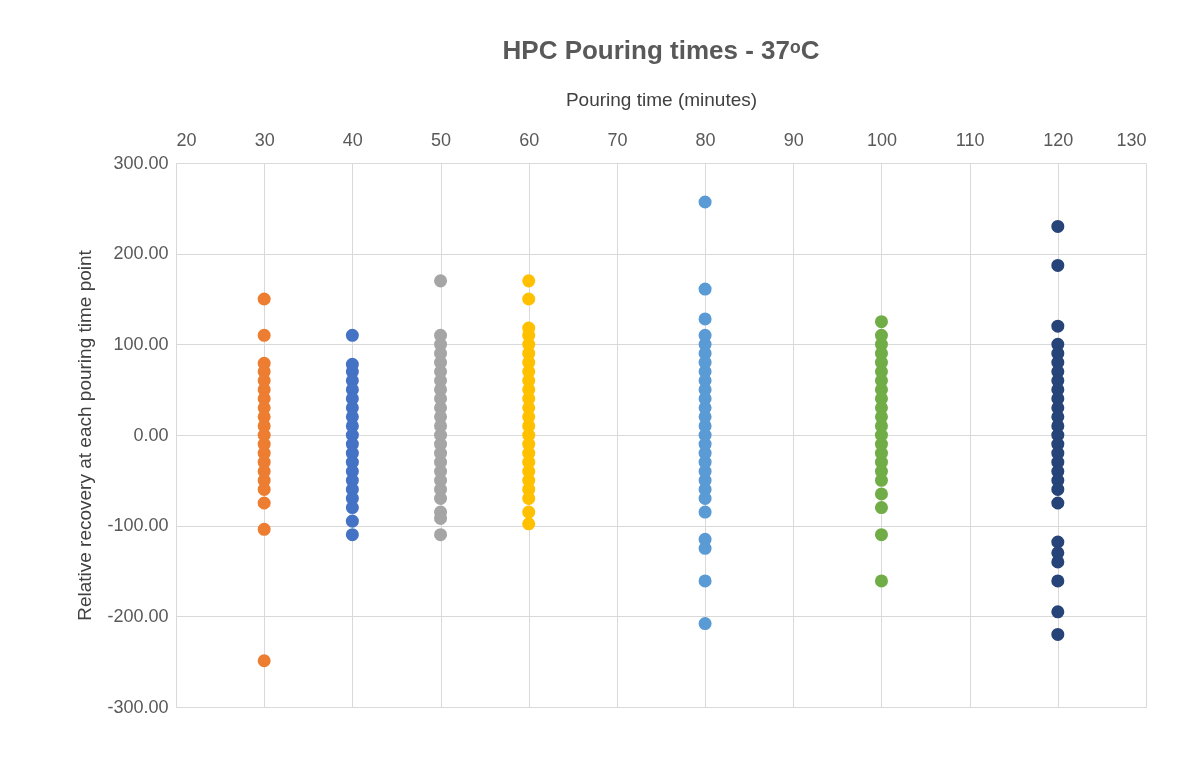 This screenshot has width=1182, height=769. Describe the element at coordinates (138, 615) in the screenshot. I see `y-tick-label: -200.00` at that location.